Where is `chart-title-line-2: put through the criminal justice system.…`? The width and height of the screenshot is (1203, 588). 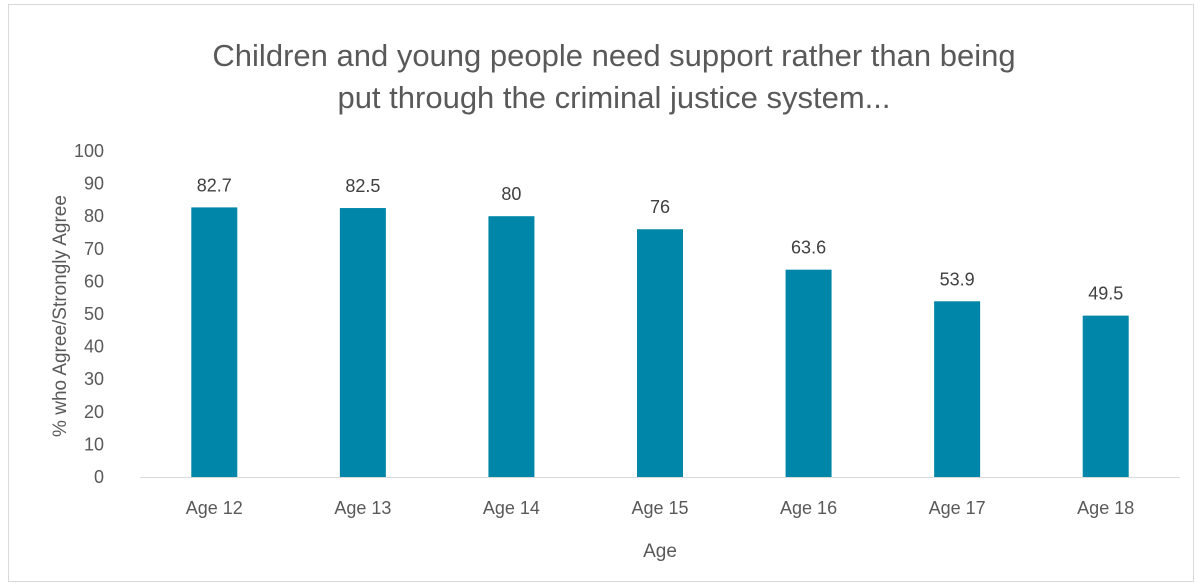
chart-title-line-2: put through the criminal justice system.… is located at coordinates (613, 97).